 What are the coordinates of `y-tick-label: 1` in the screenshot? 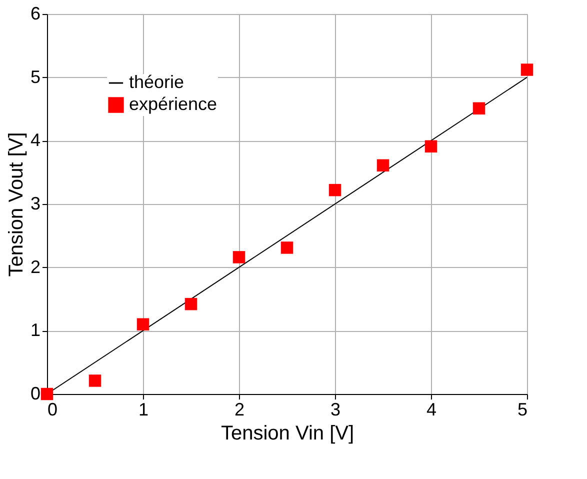 It's located at (35, 330).